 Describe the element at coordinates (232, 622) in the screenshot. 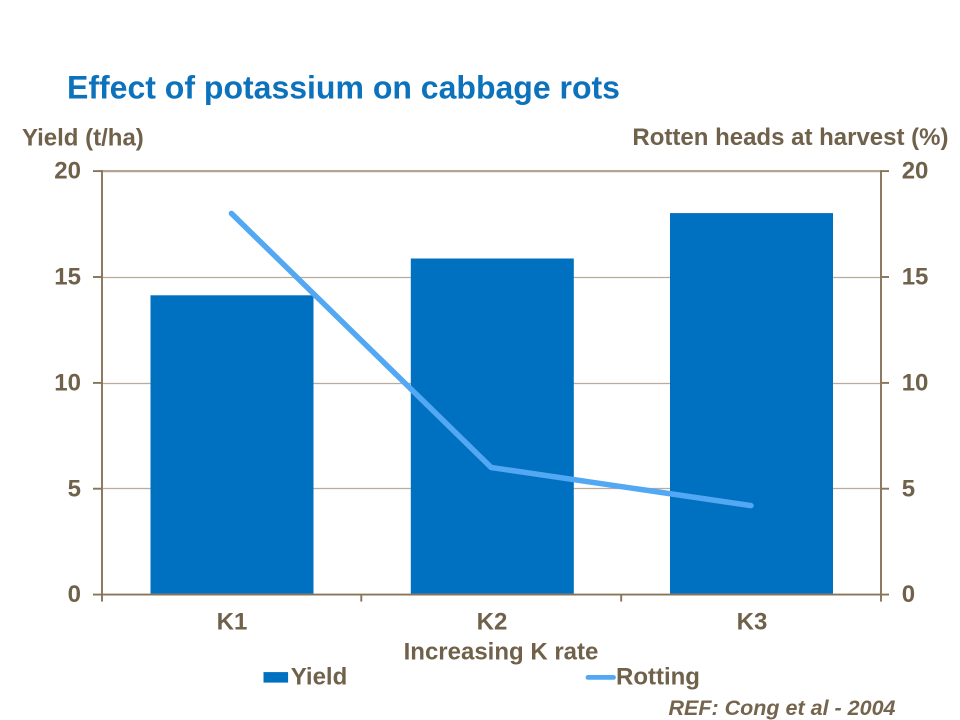

I see `svg-text: K1` at that location.